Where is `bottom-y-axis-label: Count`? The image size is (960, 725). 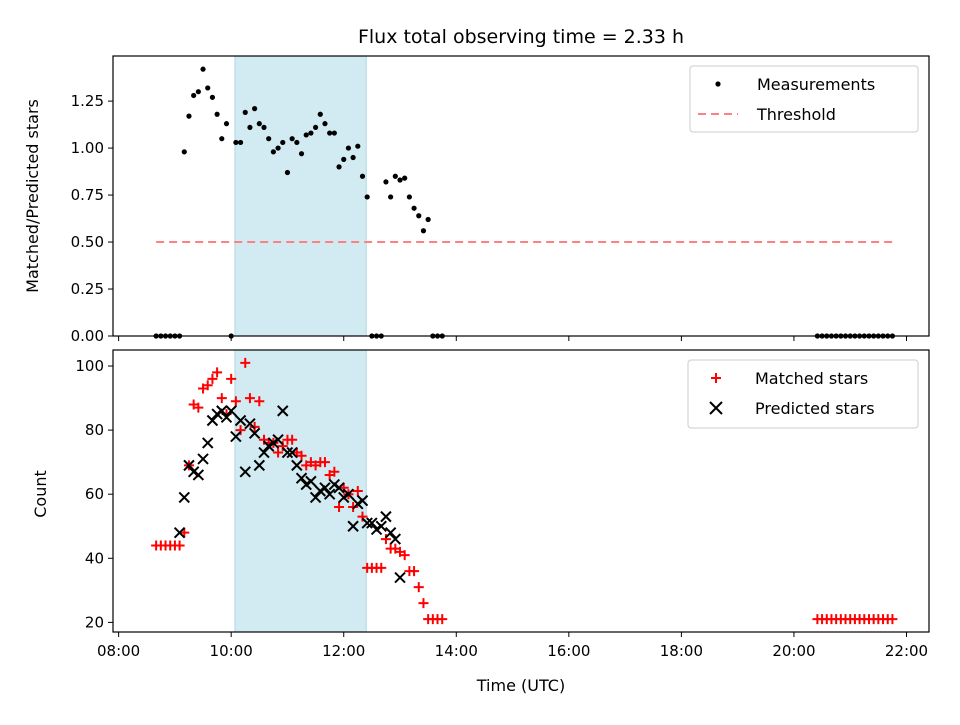
bottom-y-axis-label: Count is located at coordinates (40, 494).